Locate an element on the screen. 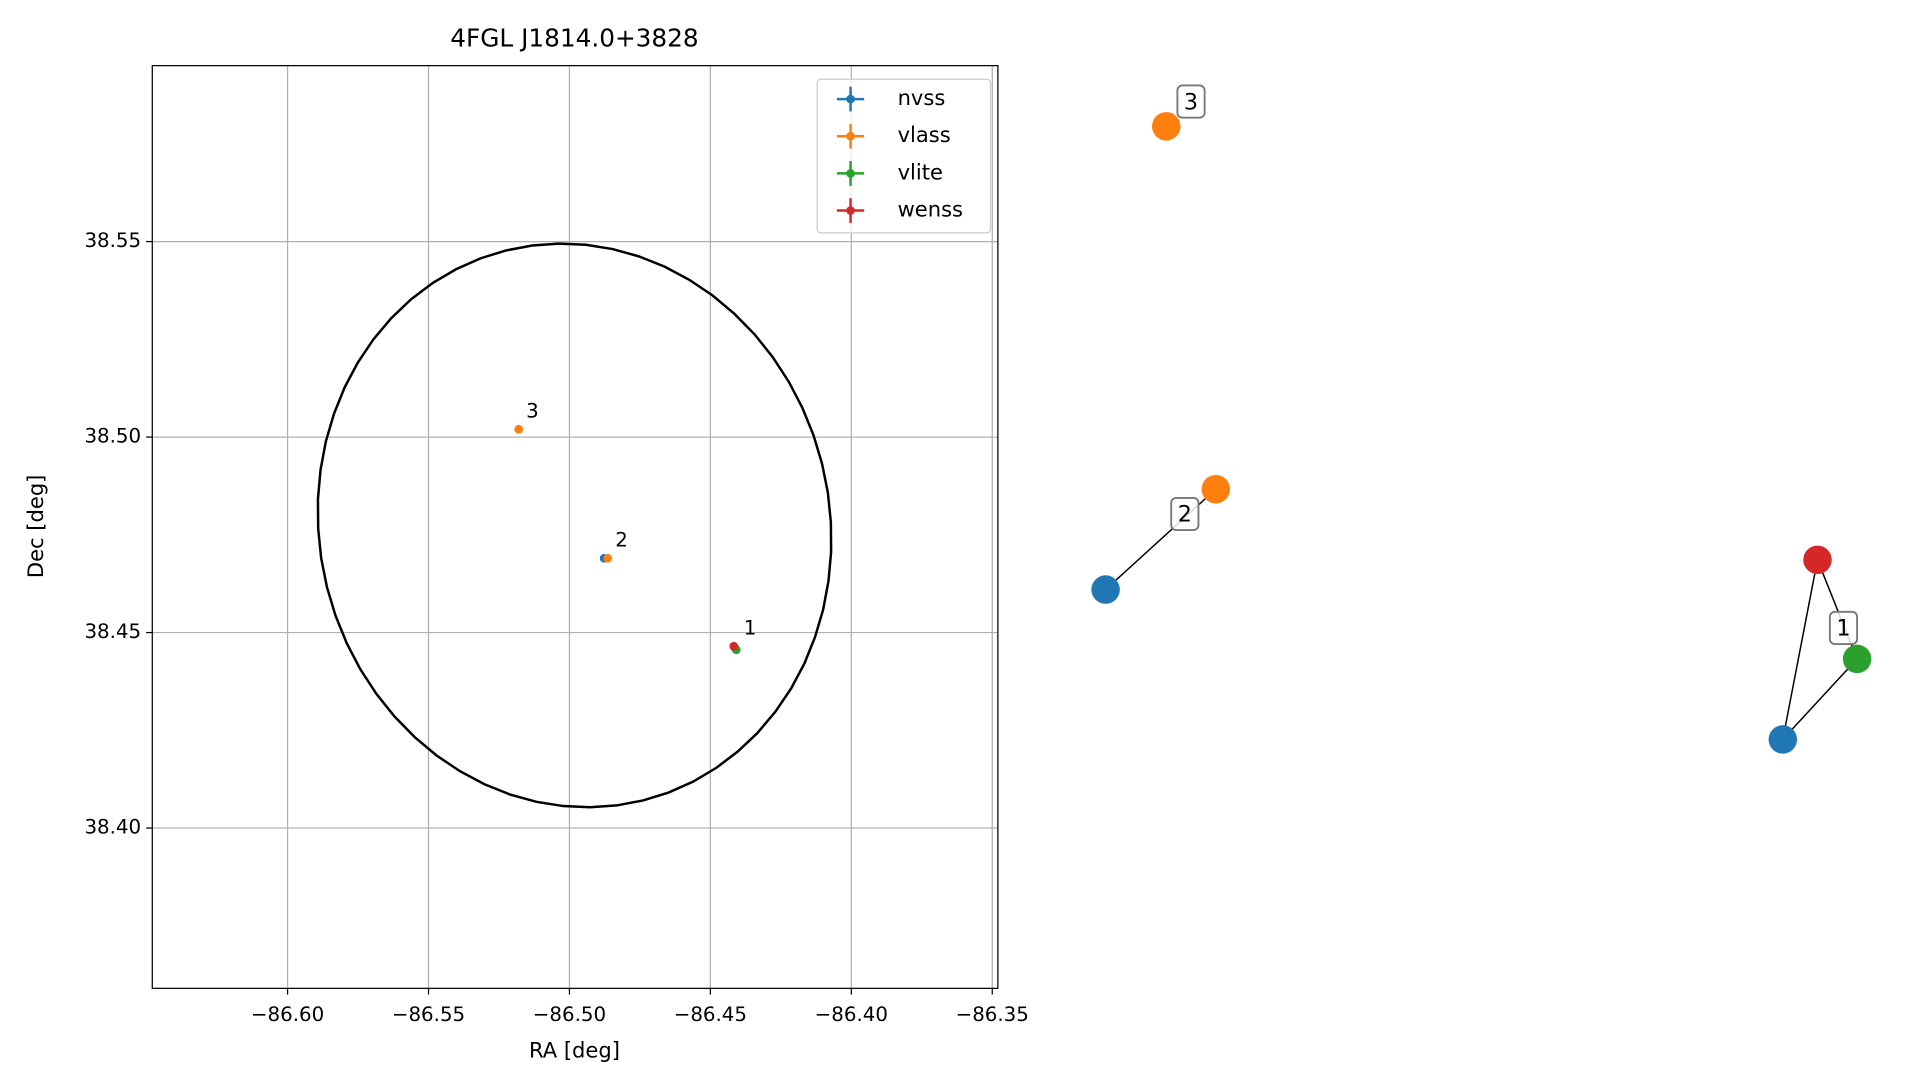 The width and height of the screenshot is (1919, 1080). x-tick-label: −86.60 is located at coordinates (287, 1014).